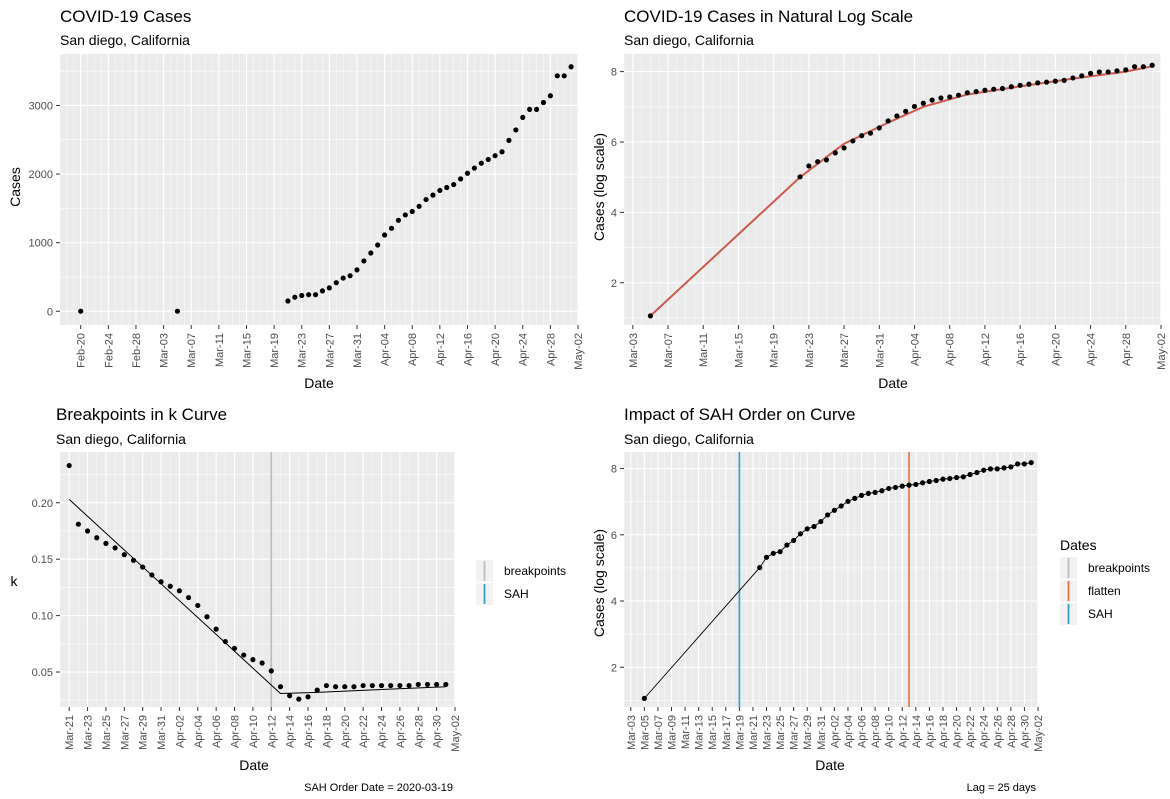 This screenshot has width=1170, height=799. What do you see at coordinates (15, 581) in the screenshot?
I see `y-axis-title: k` at bounding box center [15, 581].